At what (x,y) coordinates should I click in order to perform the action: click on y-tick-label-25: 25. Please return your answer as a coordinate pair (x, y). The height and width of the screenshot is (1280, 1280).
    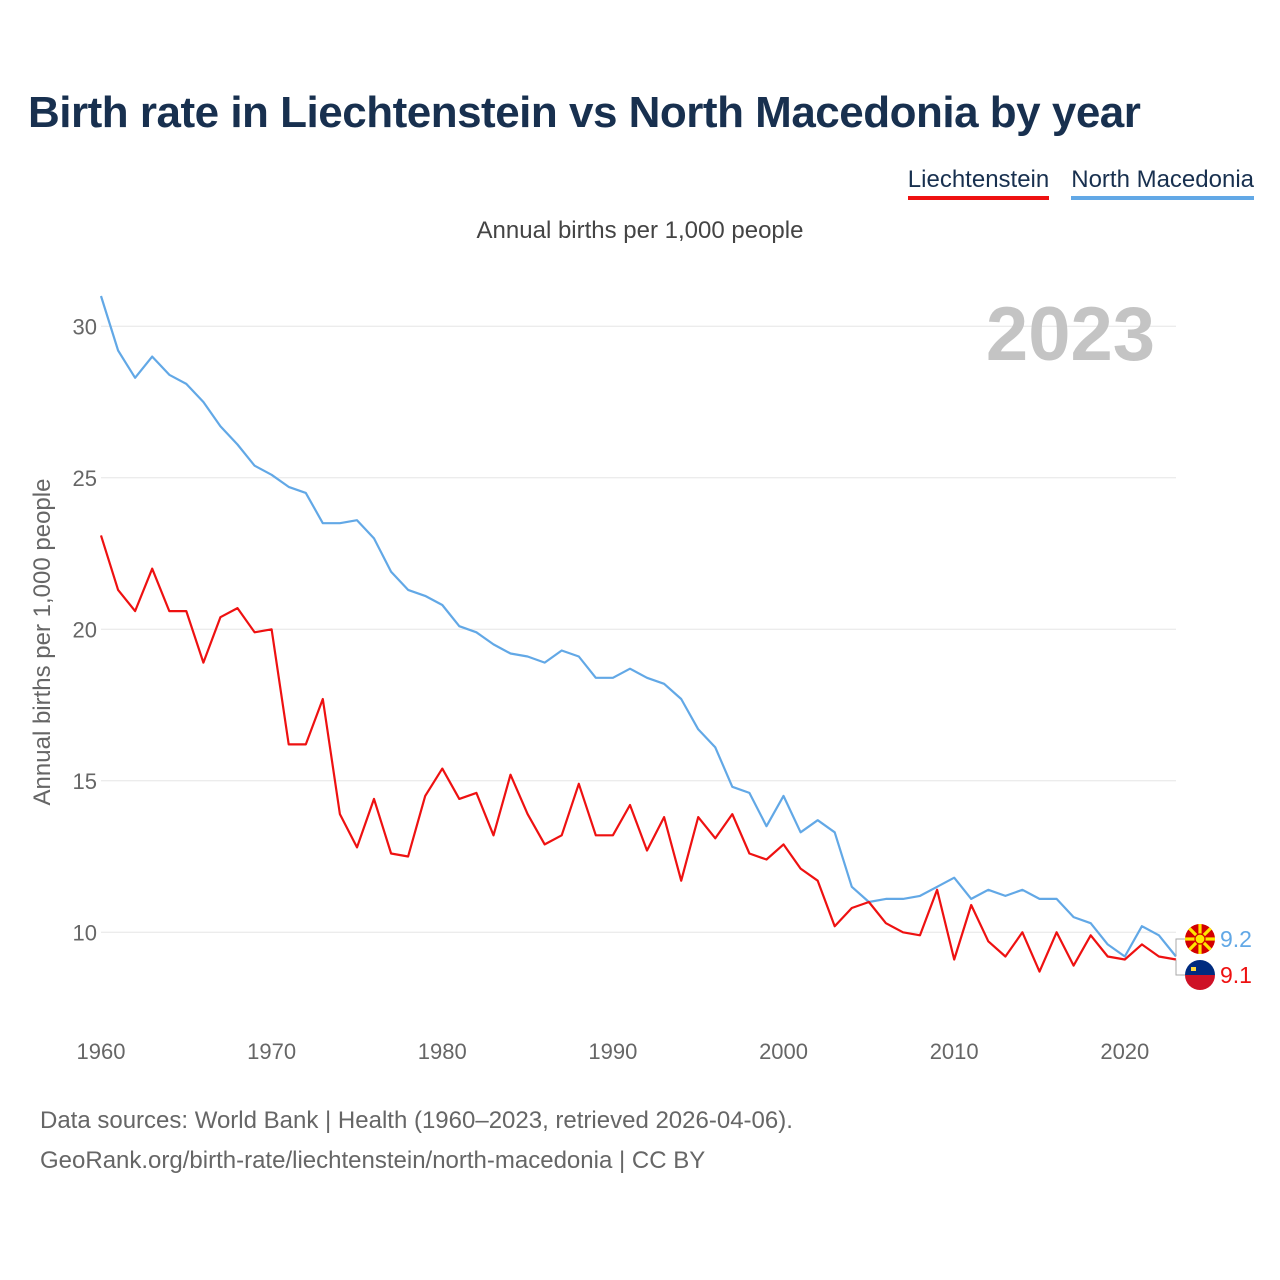
    Looking at the image, I should click on (85, 478).